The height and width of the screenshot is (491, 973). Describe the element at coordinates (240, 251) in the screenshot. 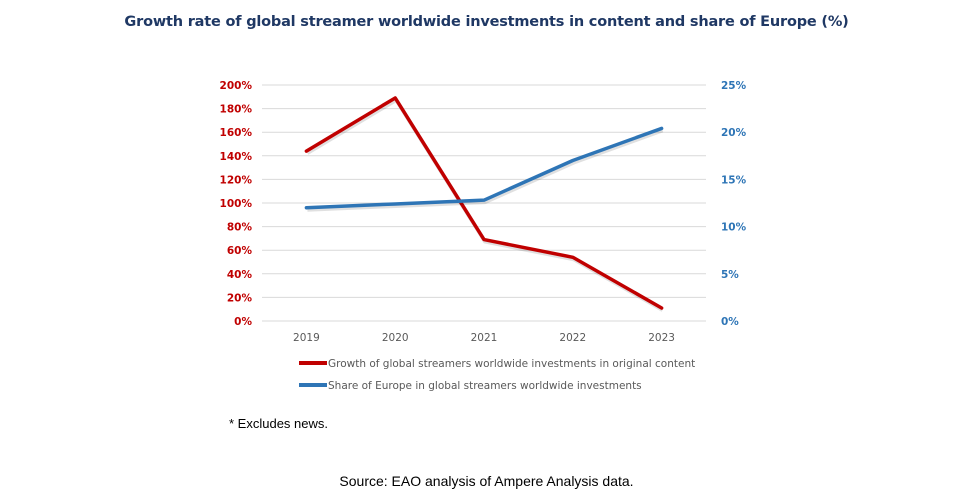

I see `left-tick-label: 60%` at that location.